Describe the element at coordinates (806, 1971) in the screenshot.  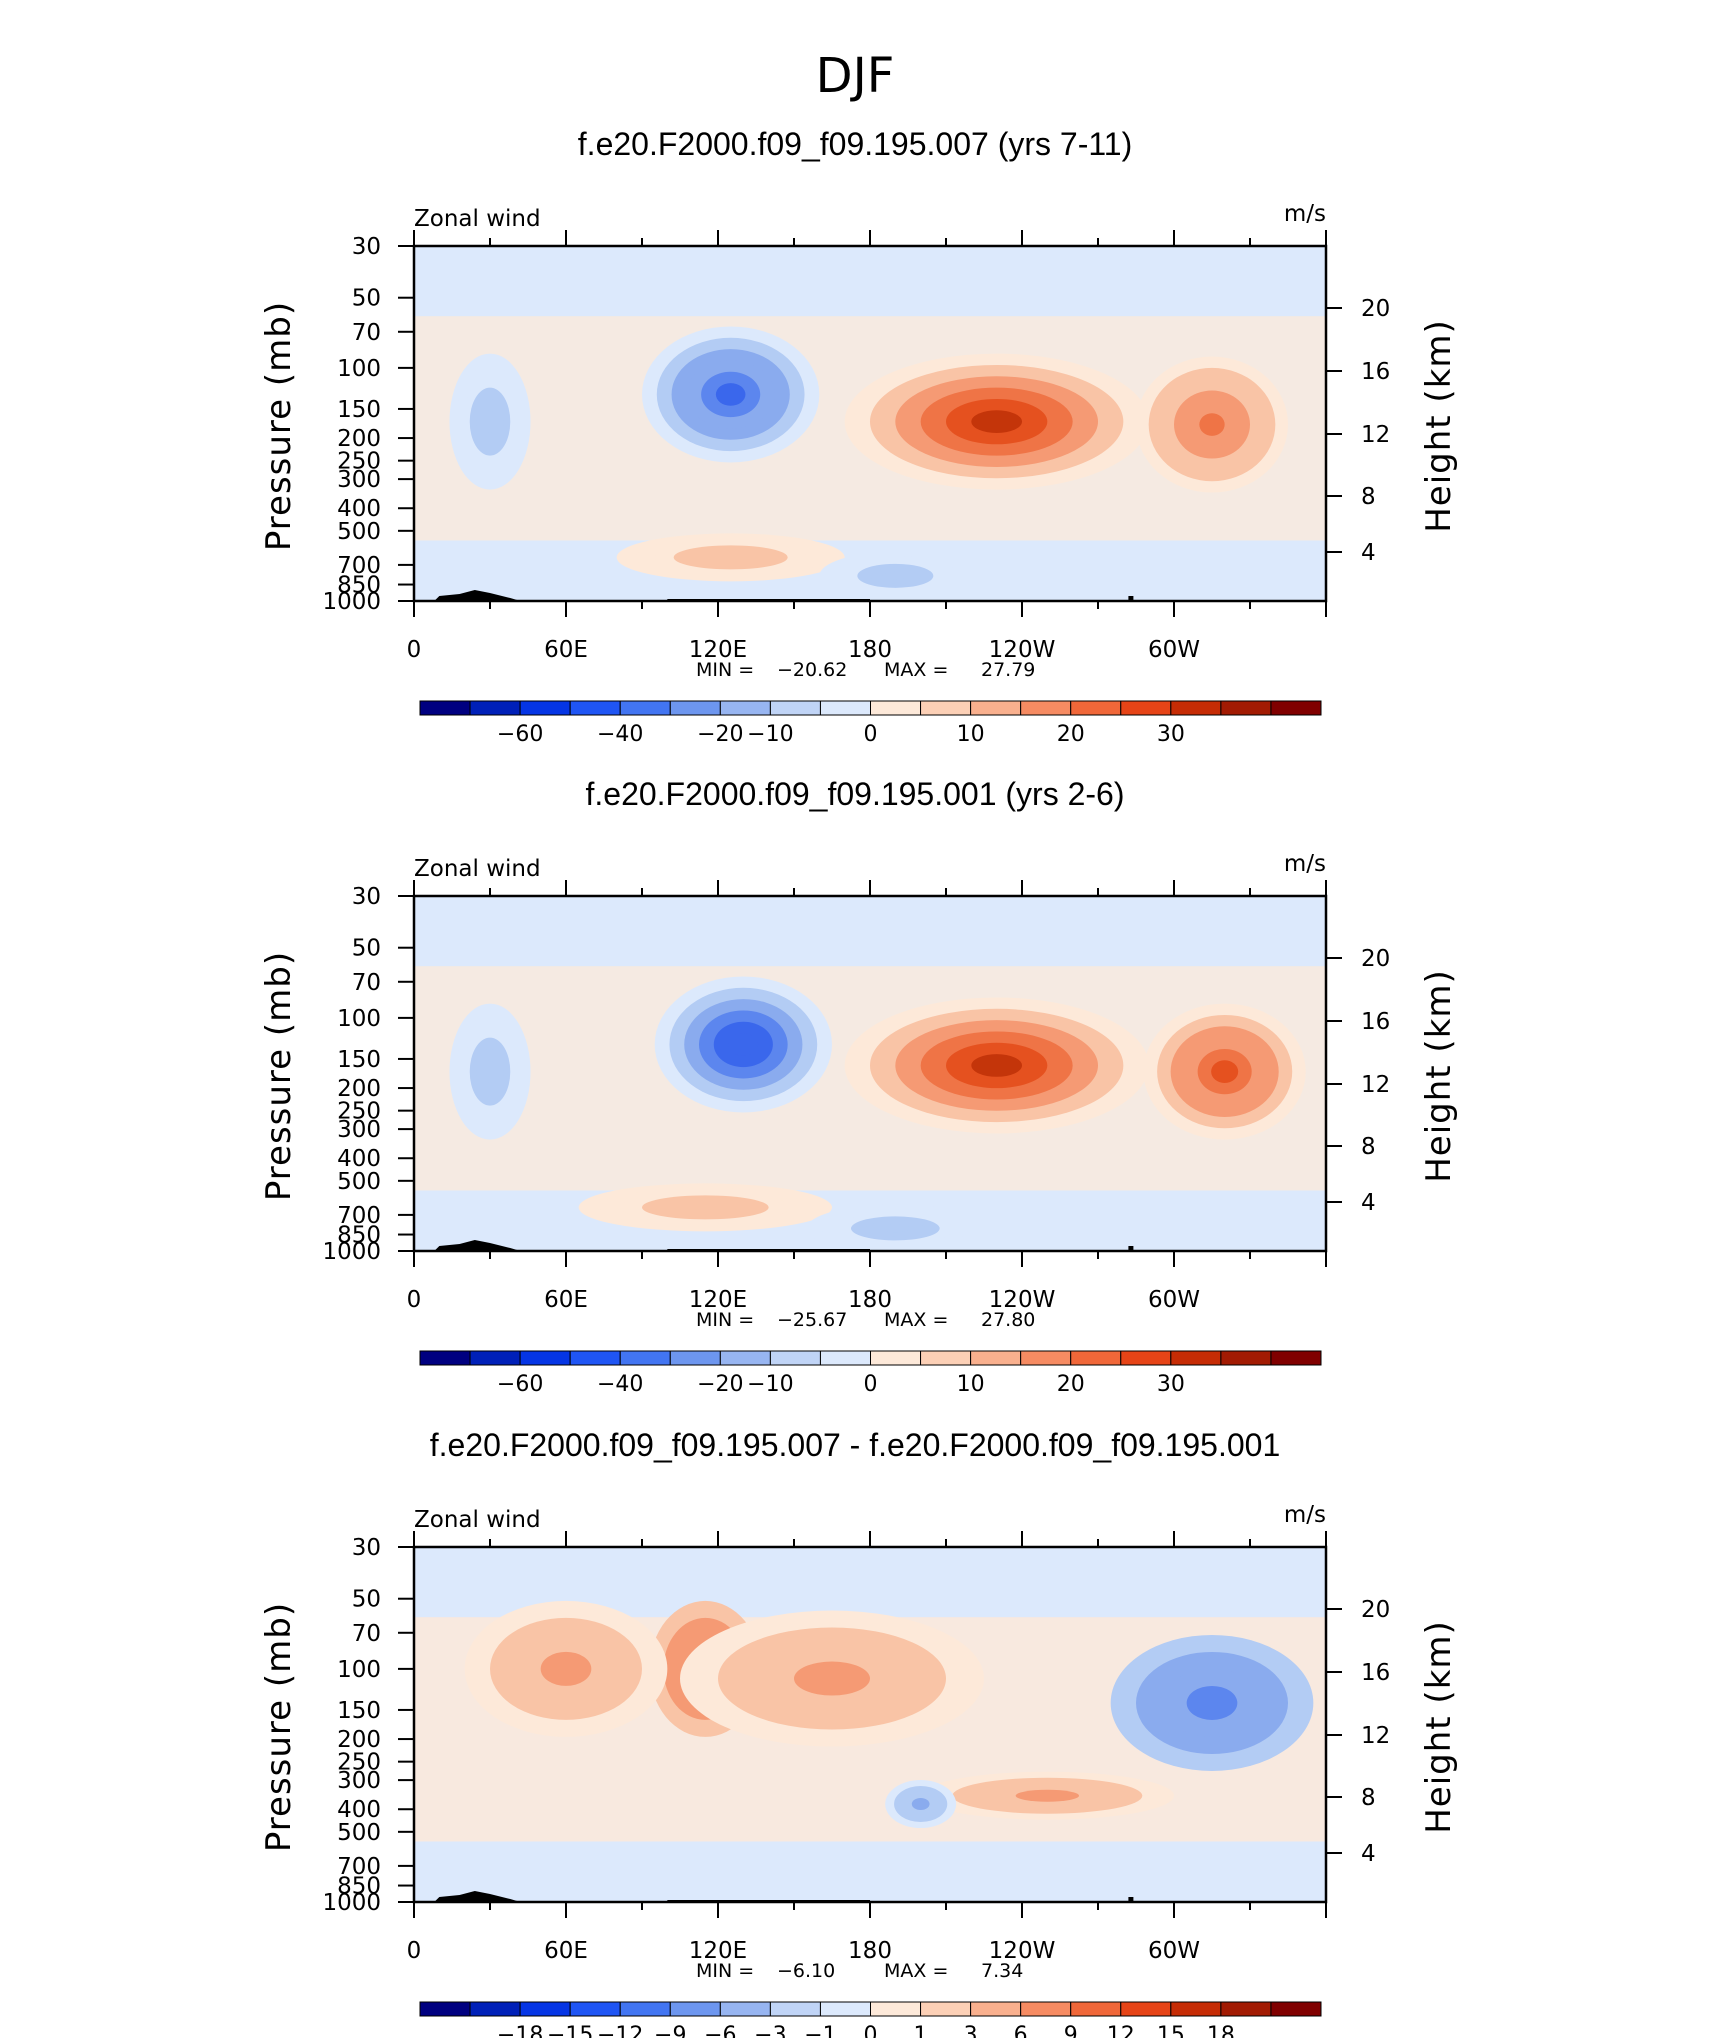
I see `min-value: −6.10` at that location.